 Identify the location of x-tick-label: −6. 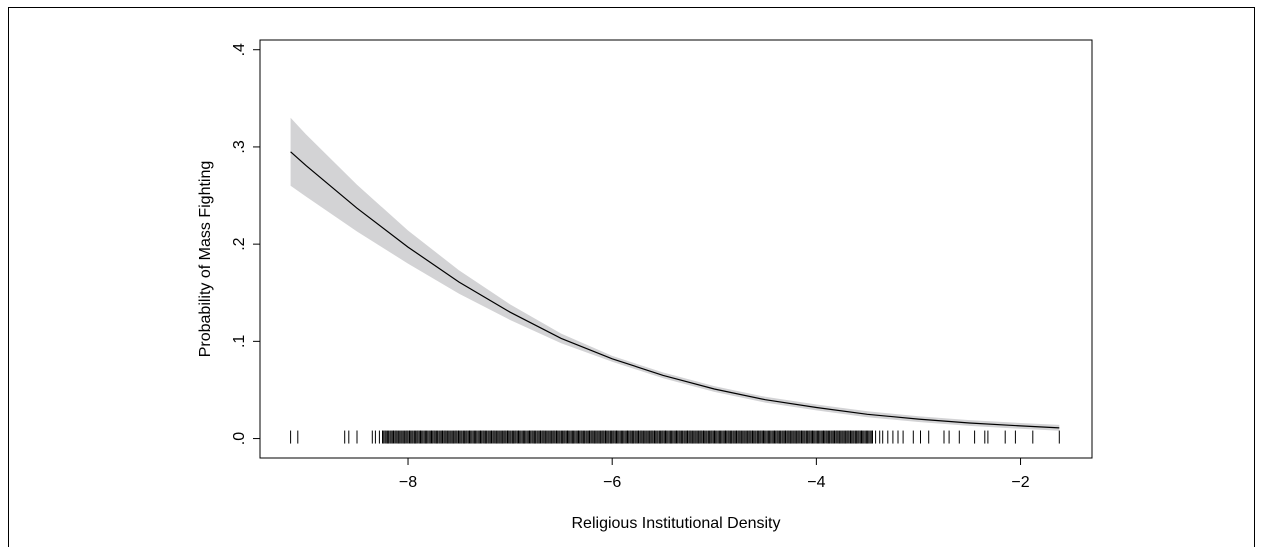
(612, 482).